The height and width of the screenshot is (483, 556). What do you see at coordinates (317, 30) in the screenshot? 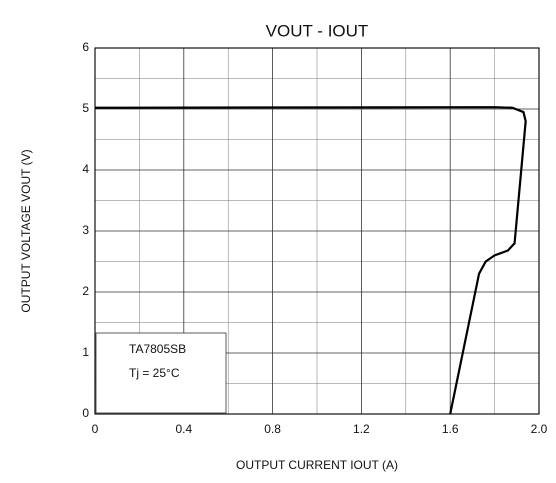
I see `chart-title: VOUT - IOUT` at bounding box center [317, 30].